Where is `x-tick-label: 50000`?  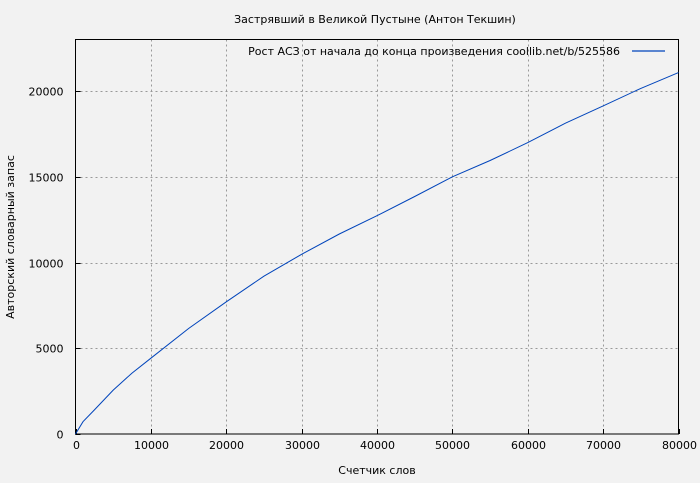 x-tick-label: 50000 is located at coordinates (452, 445).